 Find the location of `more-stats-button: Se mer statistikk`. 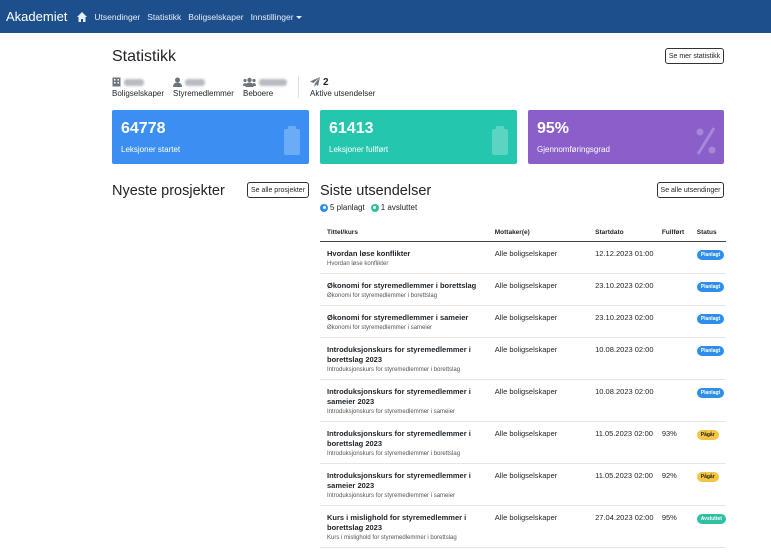

more-stats-button: Se mer statistikk is located at coordinates (694, 56).